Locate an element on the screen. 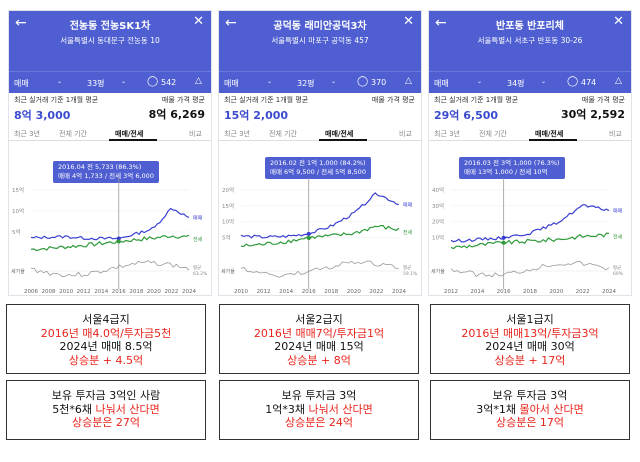 The height and width of the screenshot is (462, 640). series-line-trade is located at coordinates (320, 215).